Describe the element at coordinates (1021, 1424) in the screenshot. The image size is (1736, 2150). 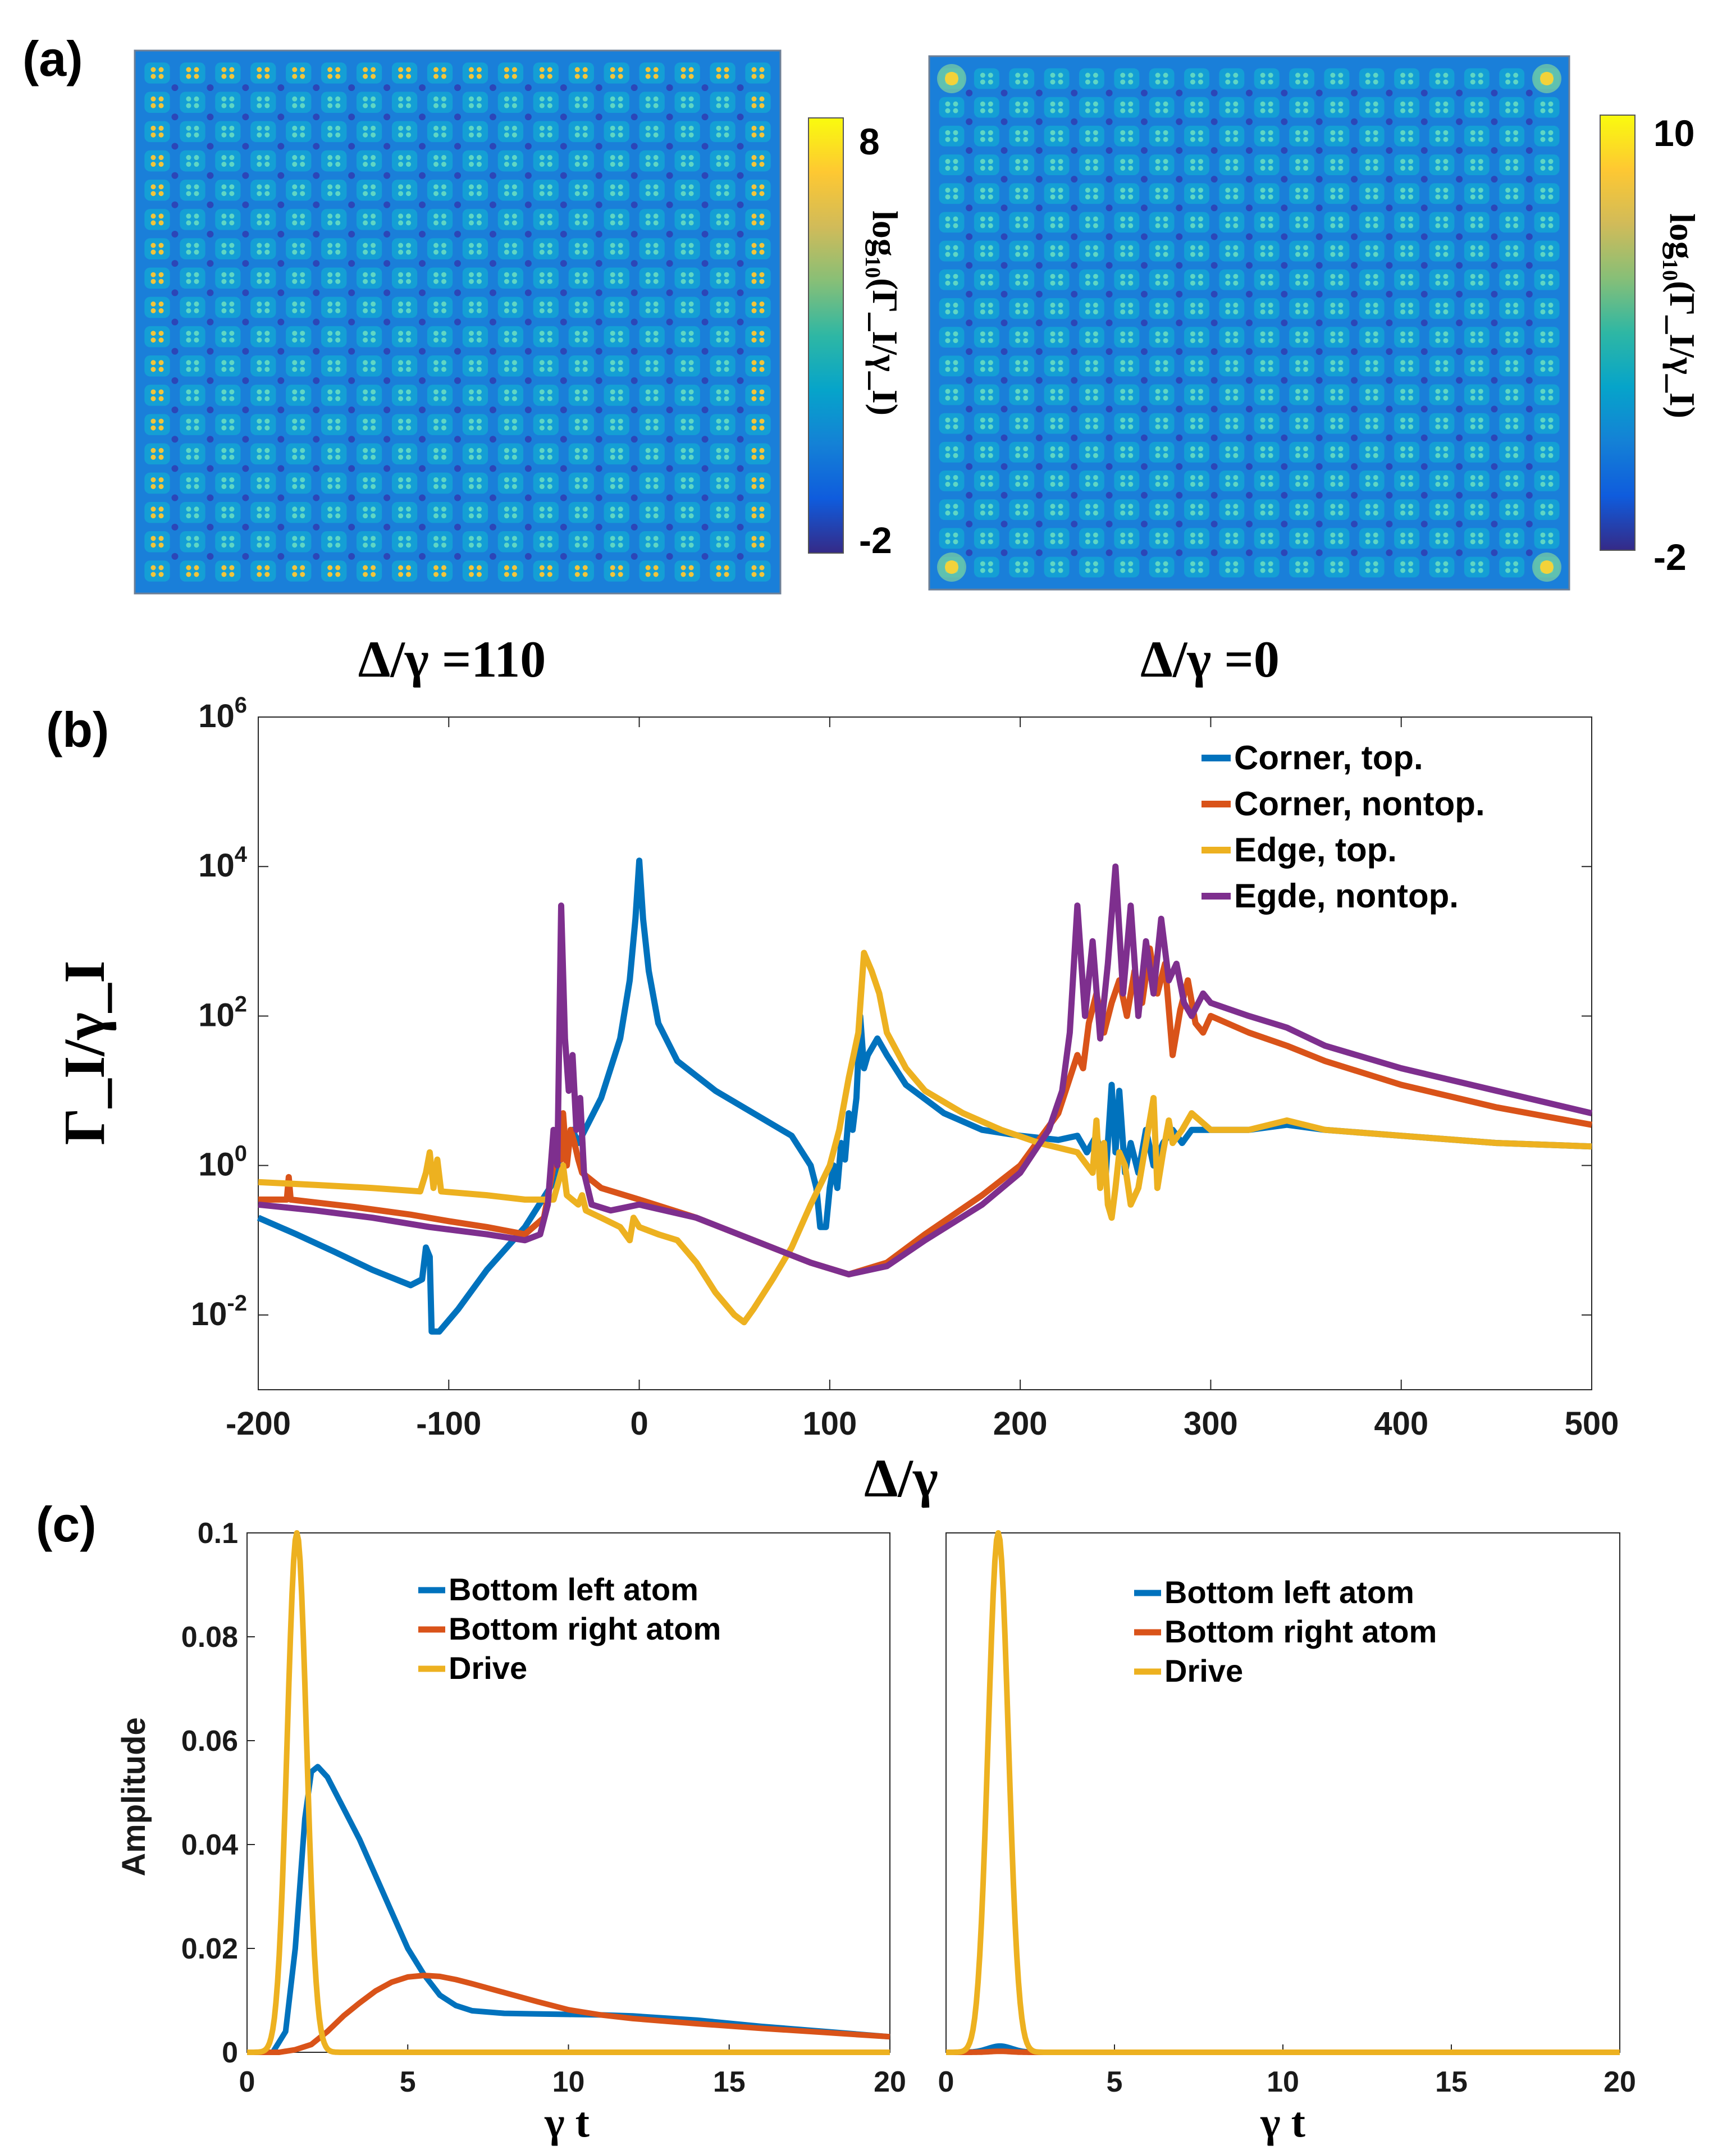
I see `x-tick-label: 200` at that location.